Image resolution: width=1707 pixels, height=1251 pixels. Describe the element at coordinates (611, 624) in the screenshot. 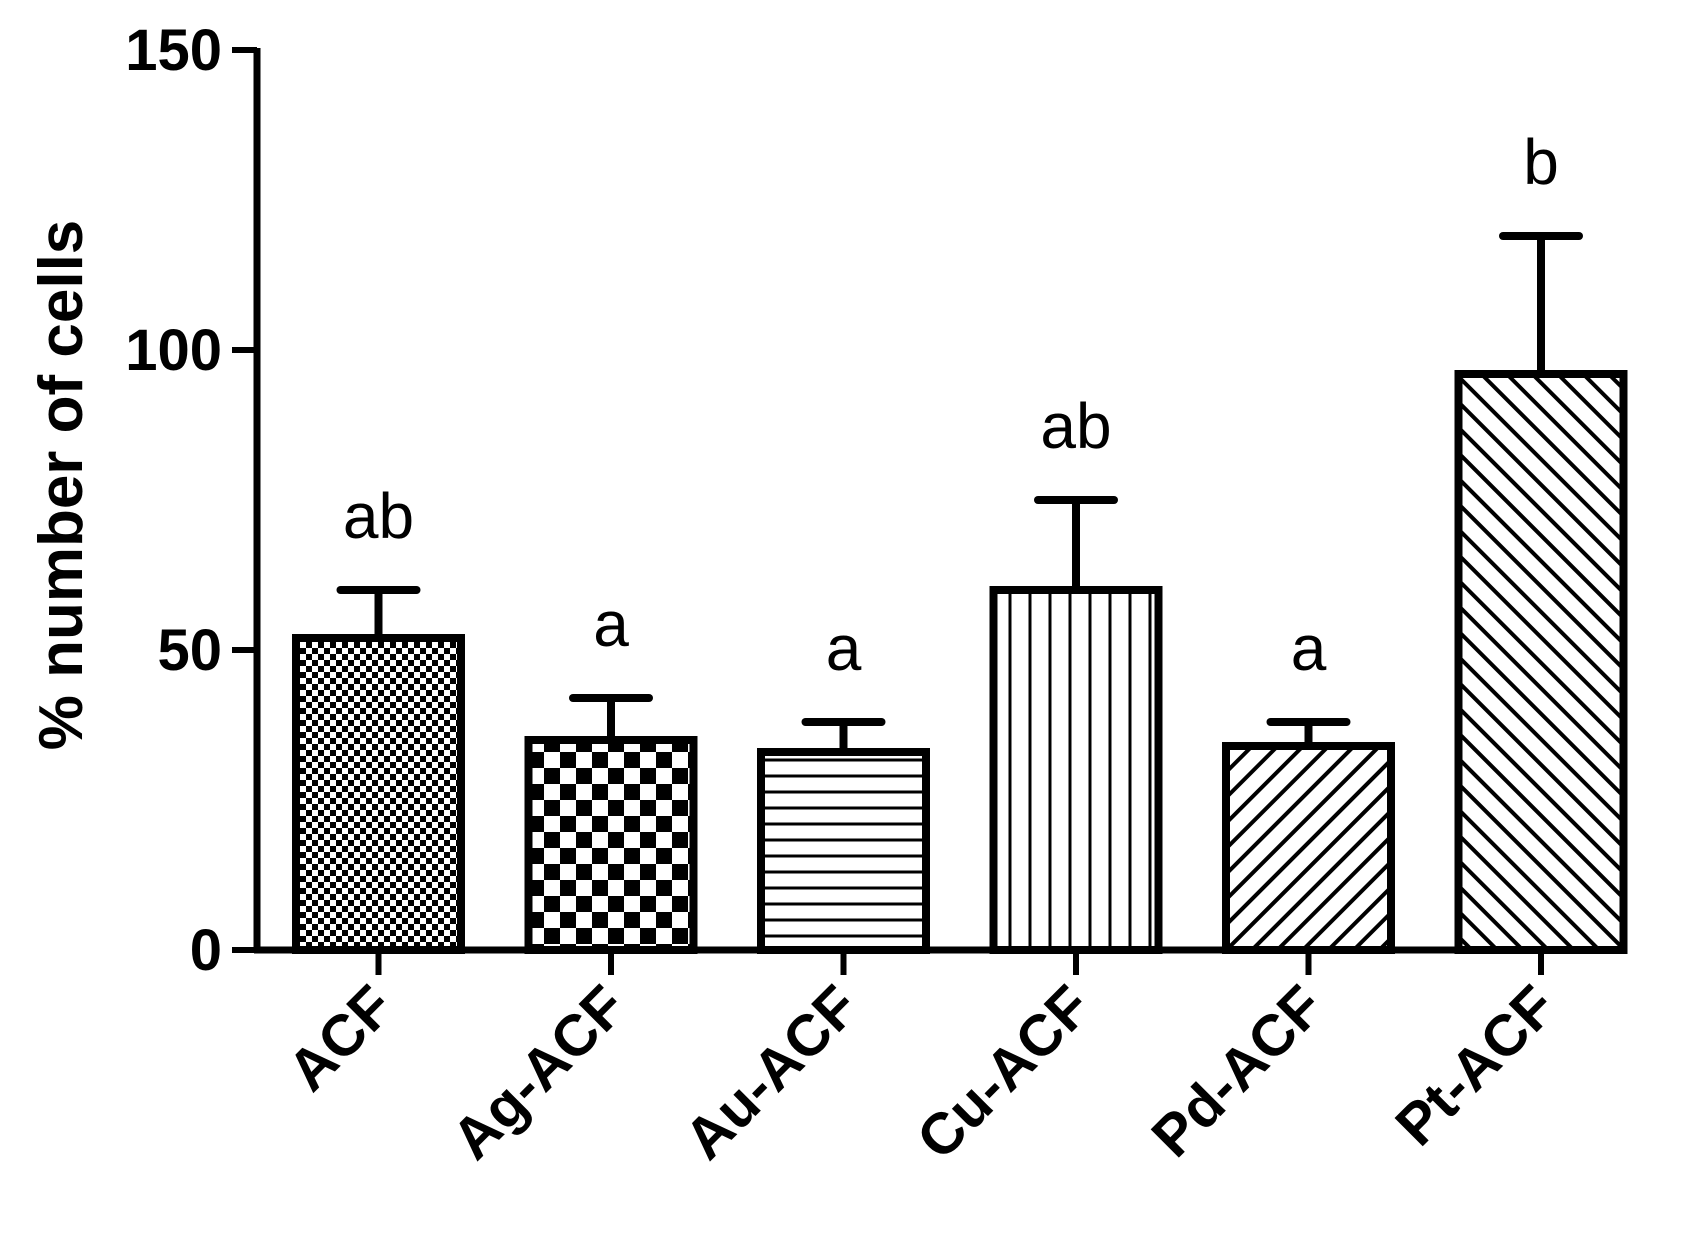

I see `significance-label-ag-acf: a` at that location.